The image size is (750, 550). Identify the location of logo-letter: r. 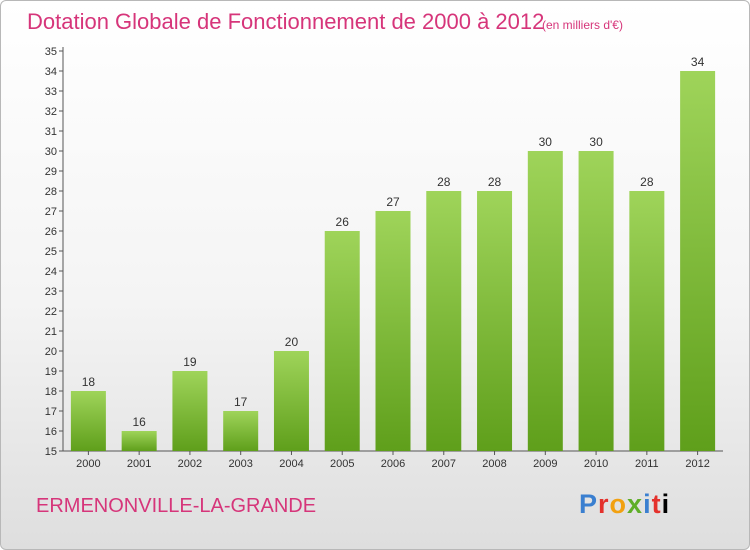
(604, 504).